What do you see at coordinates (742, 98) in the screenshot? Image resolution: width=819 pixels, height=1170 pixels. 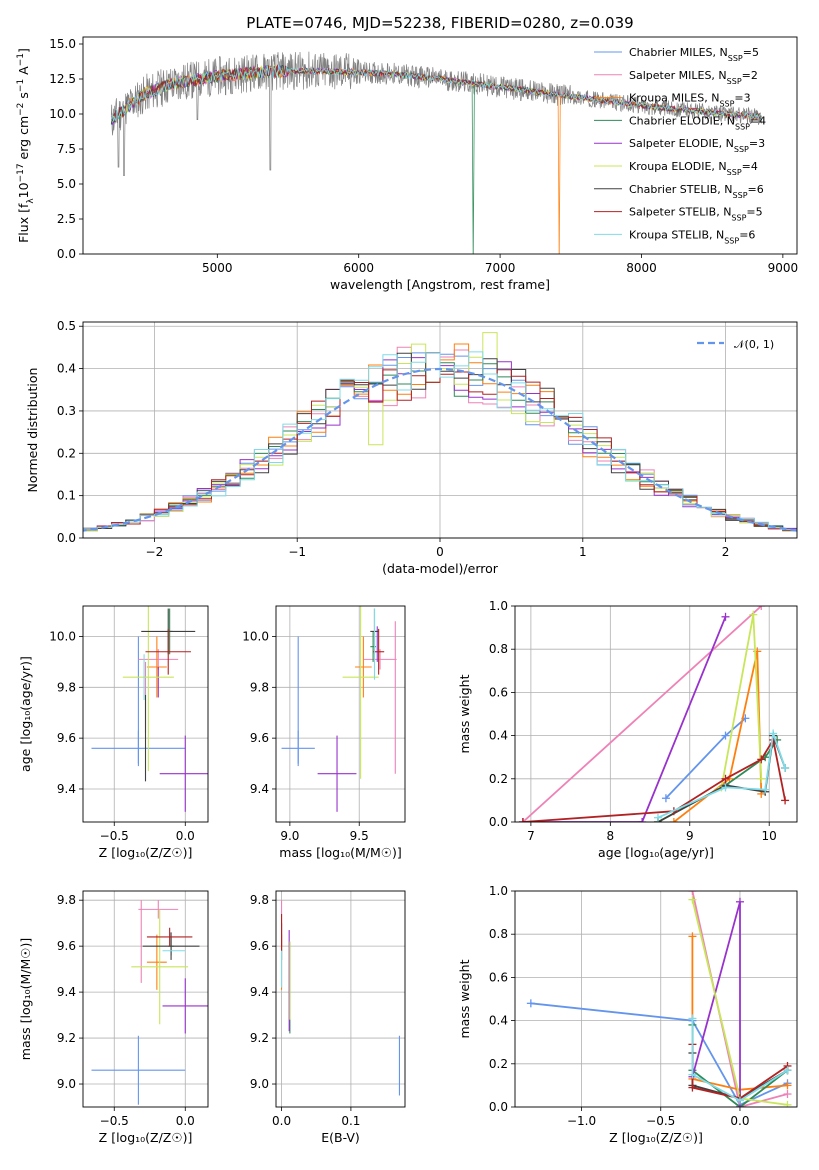 I see `legend-label-tail: =3` at bounding box center [742, 98].